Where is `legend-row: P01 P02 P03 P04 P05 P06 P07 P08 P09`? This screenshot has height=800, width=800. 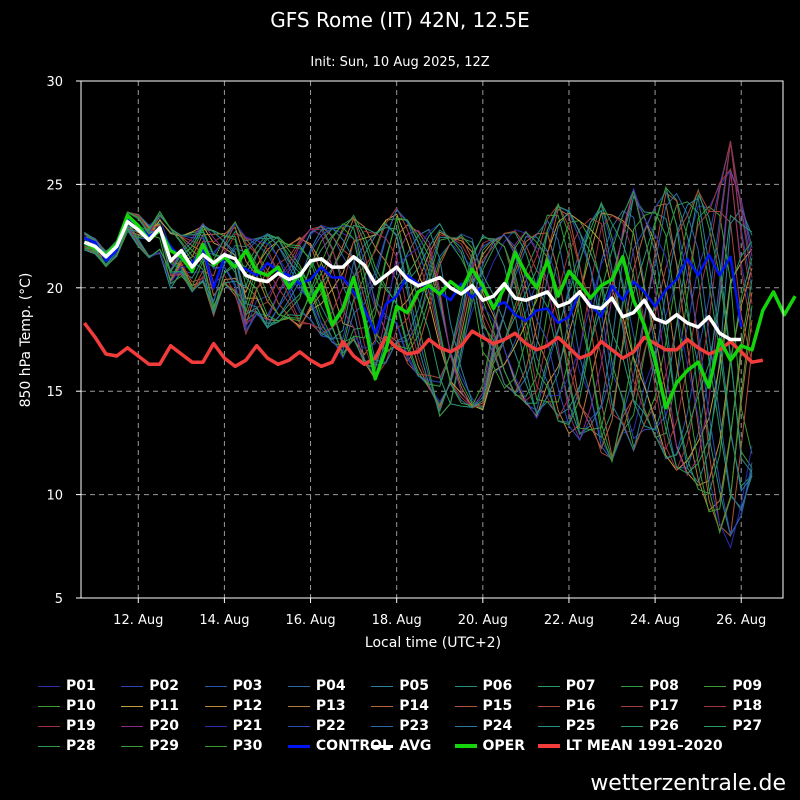 legend-row: P01 P02 P03 P04 P05 P06 P07 P08 P09 is located at coordinates (408, 686).